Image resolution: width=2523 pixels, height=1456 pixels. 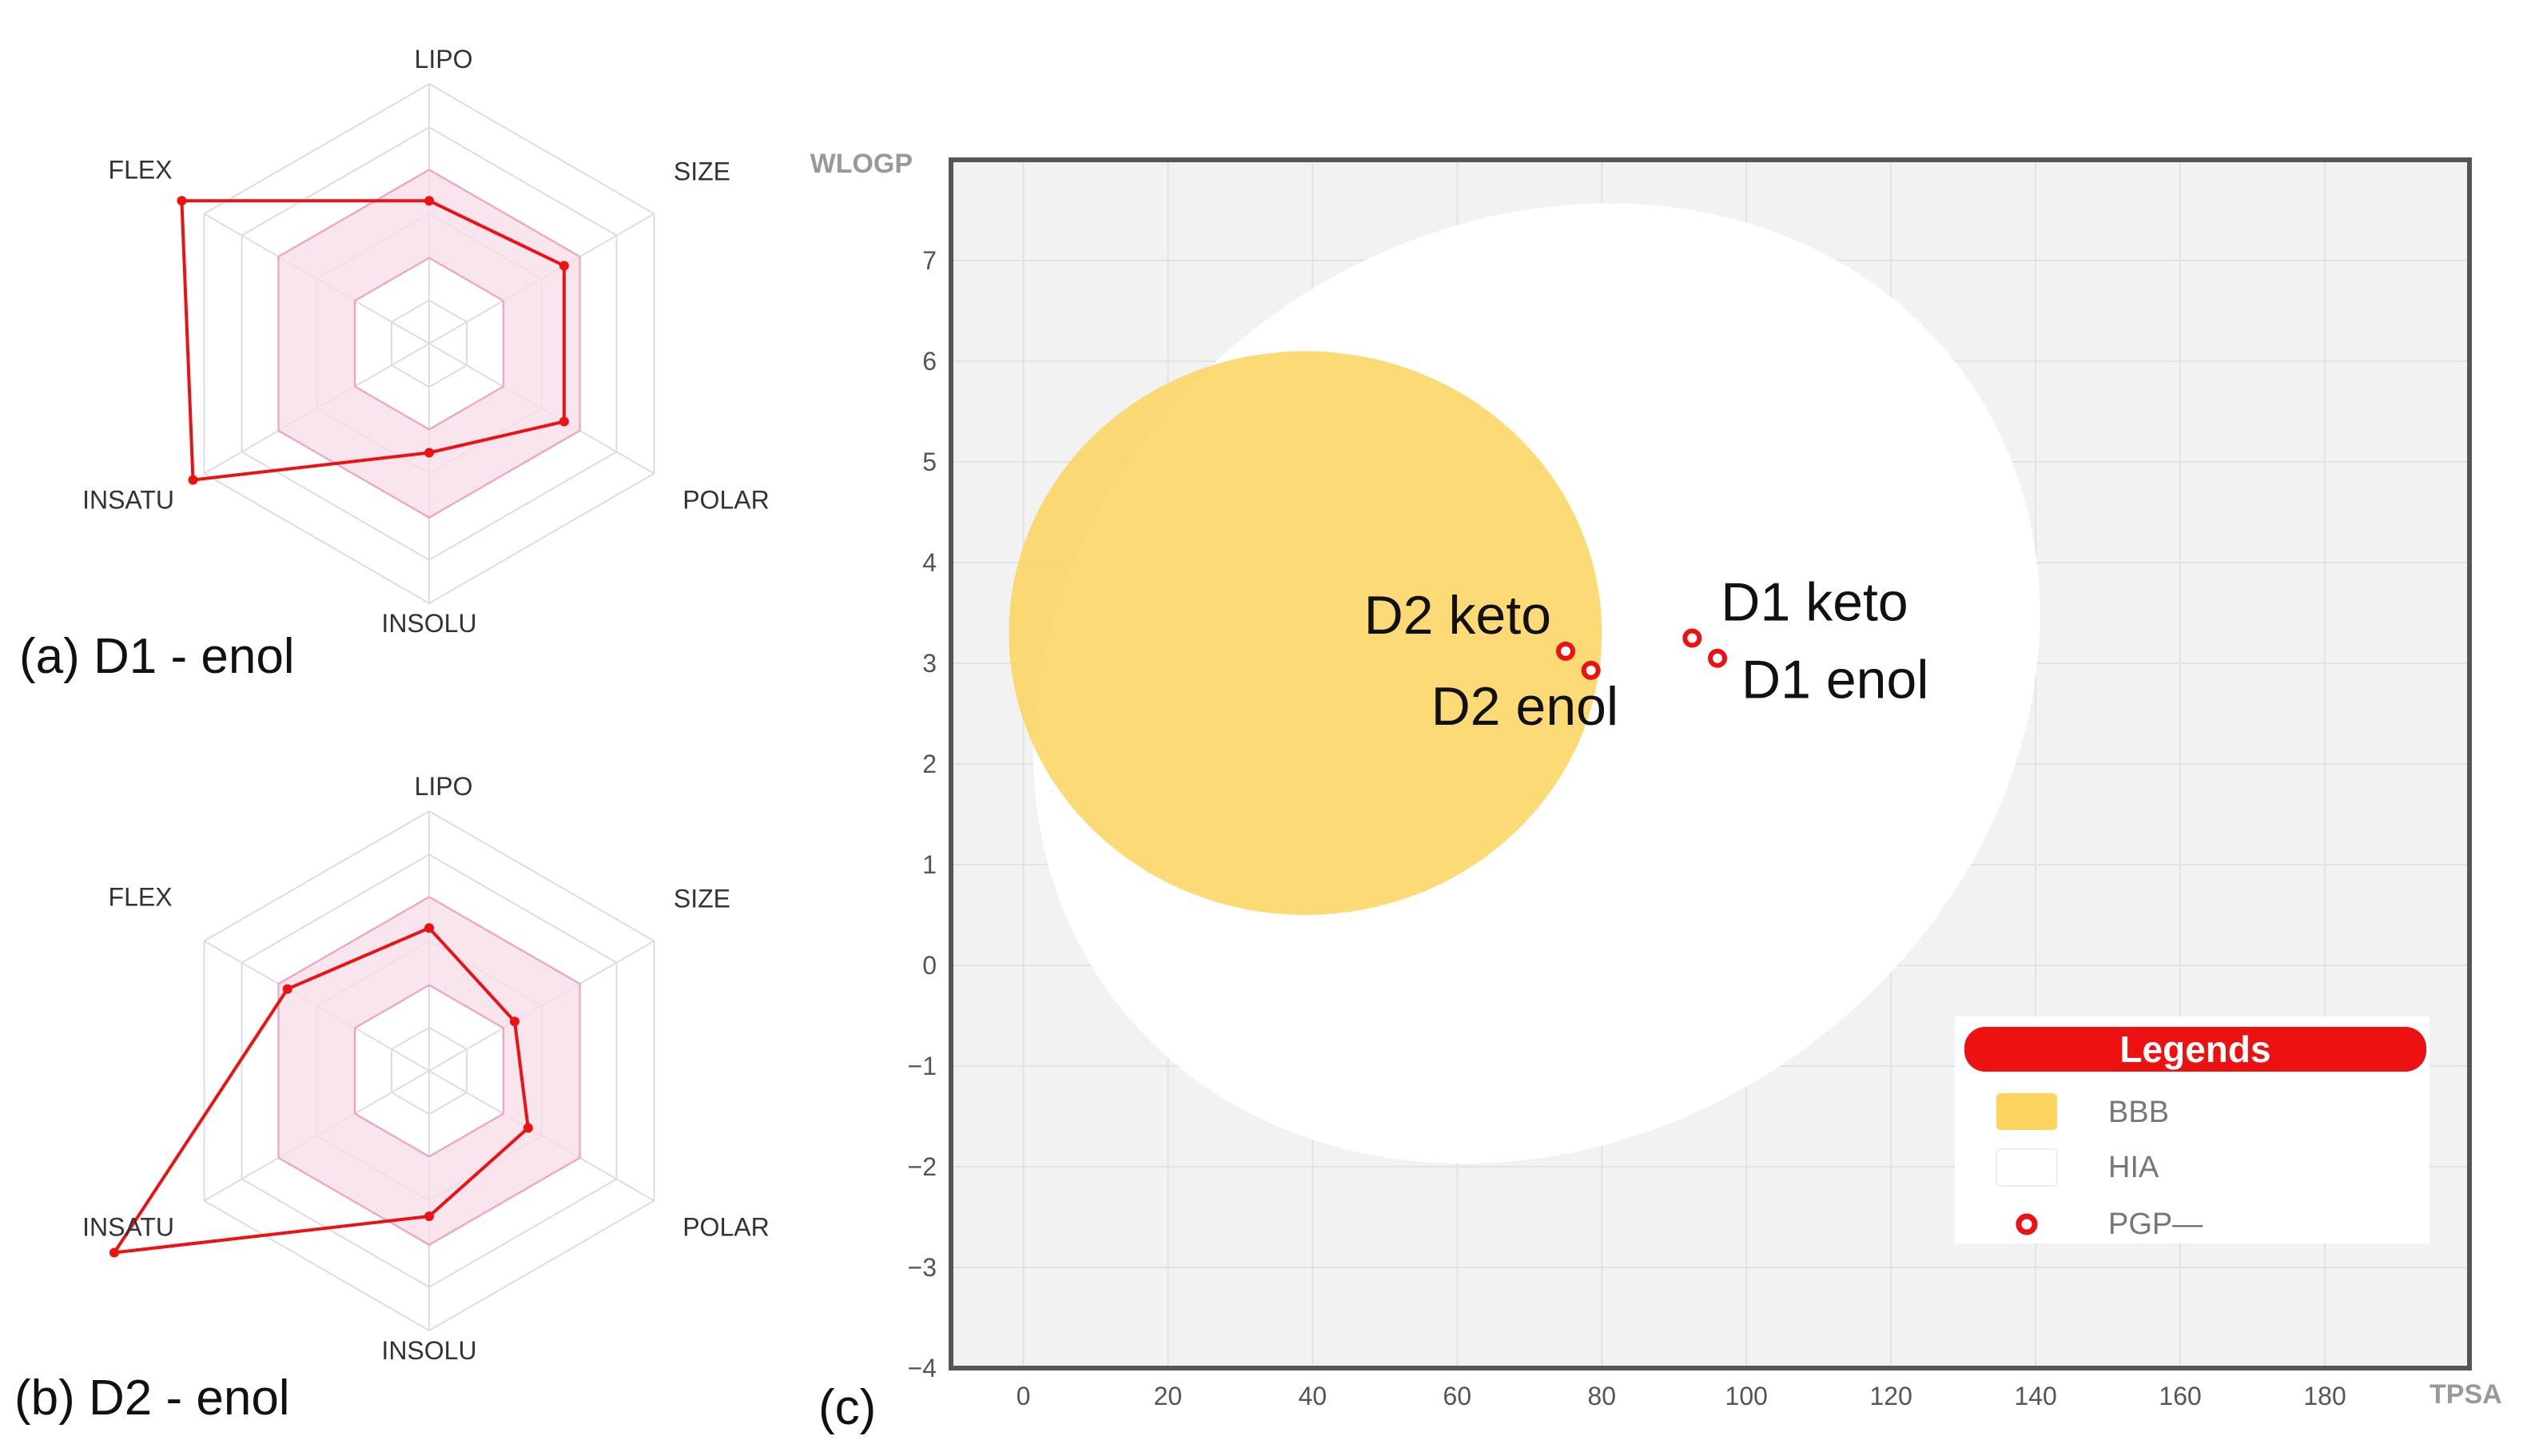 I want to click on point-label-d1-enol: D1 enol, so click(x=1834, y=680).